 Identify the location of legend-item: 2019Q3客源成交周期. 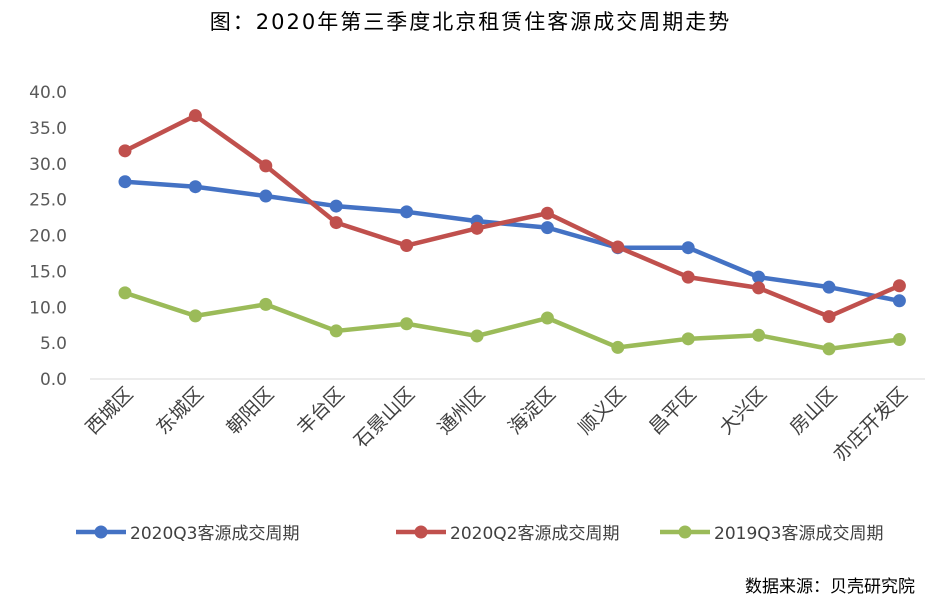
(771, 534).